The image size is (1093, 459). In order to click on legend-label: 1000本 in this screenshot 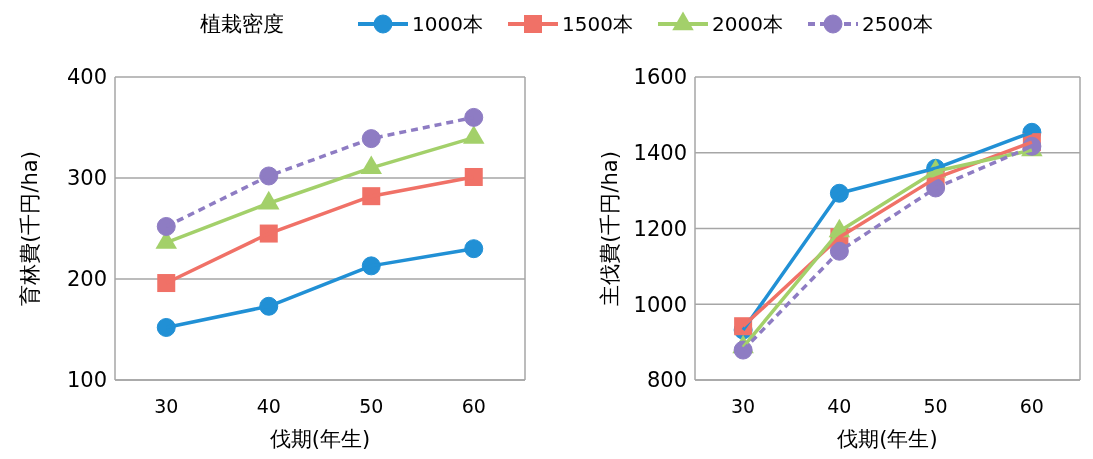, I will do `click(447, 24)`.